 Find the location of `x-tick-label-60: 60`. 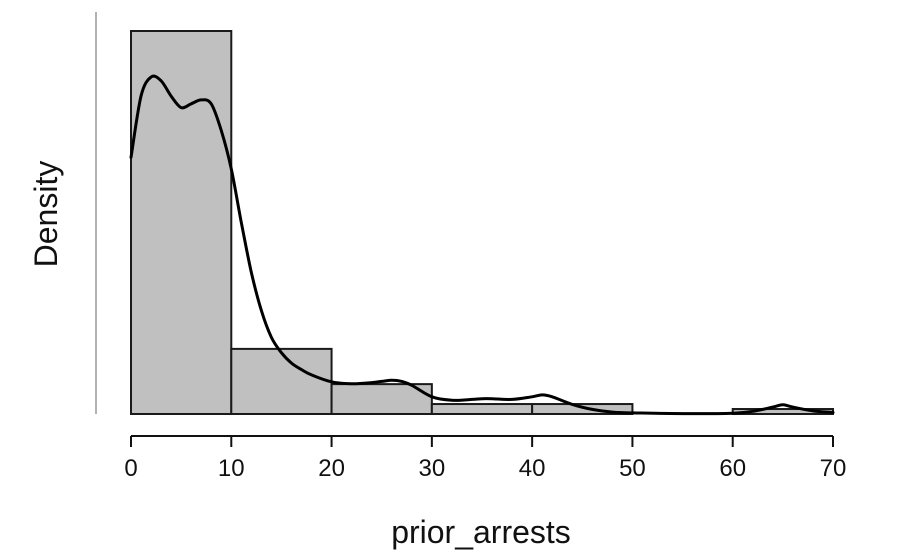

x-tick-label-60: 60 is located at coordinates (732, 468).